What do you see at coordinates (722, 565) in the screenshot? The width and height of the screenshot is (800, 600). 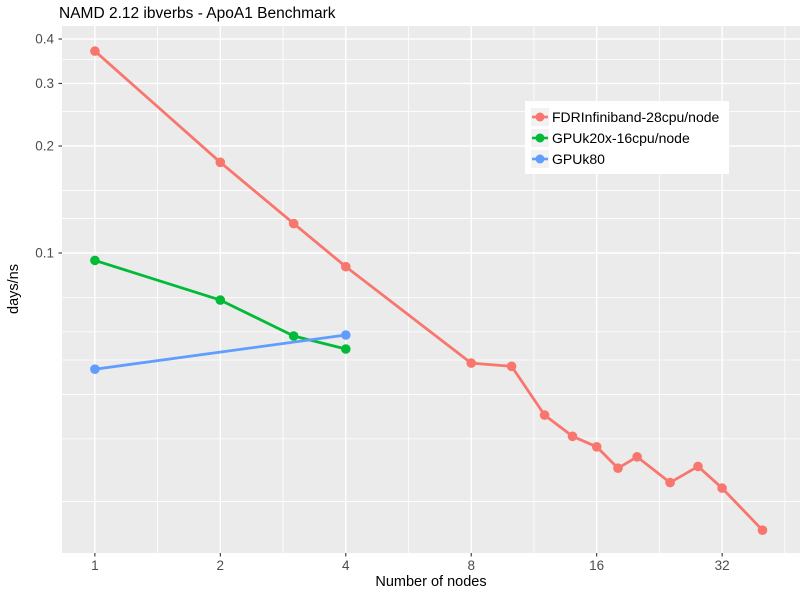 I see `x-tick-label: 32` at bounding box center [722, 565].